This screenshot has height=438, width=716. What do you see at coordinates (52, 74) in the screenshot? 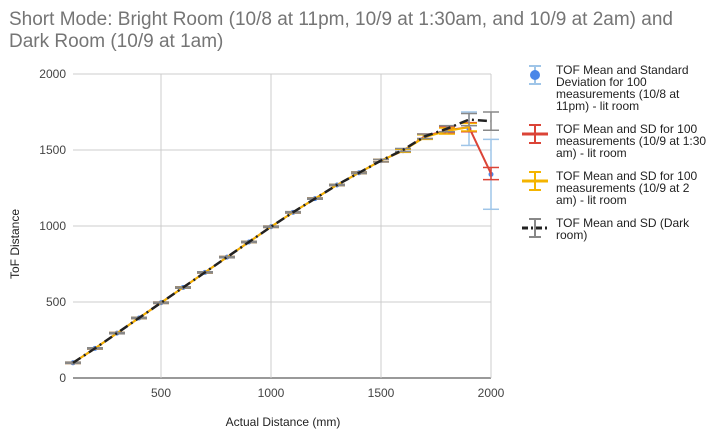
I see `y-tick-label: 2000` at bounding box center [52, 74].